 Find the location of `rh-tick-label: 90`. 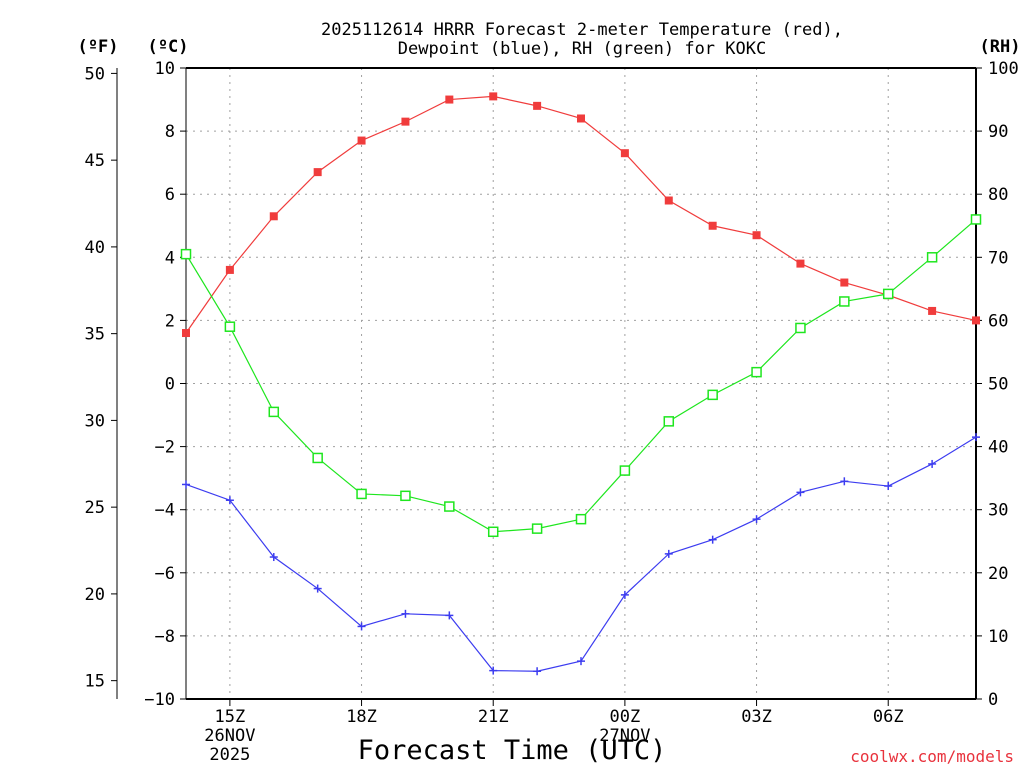

rh-tick-label: 90 is located at coordinates (998, 132).